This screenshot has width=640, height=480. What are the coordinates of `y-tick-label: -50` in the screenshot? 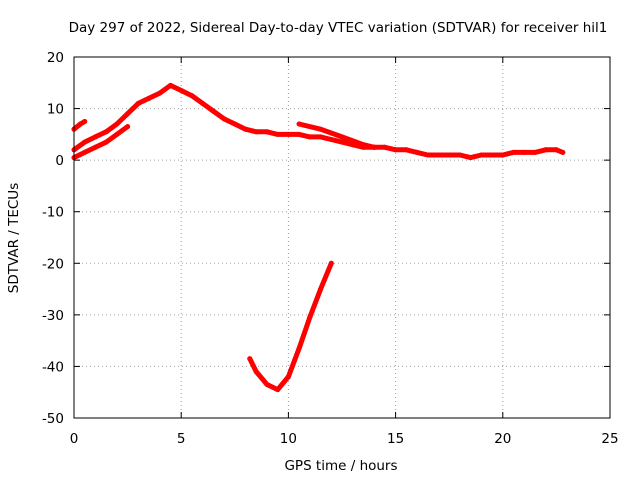 It's located at (53, 419).